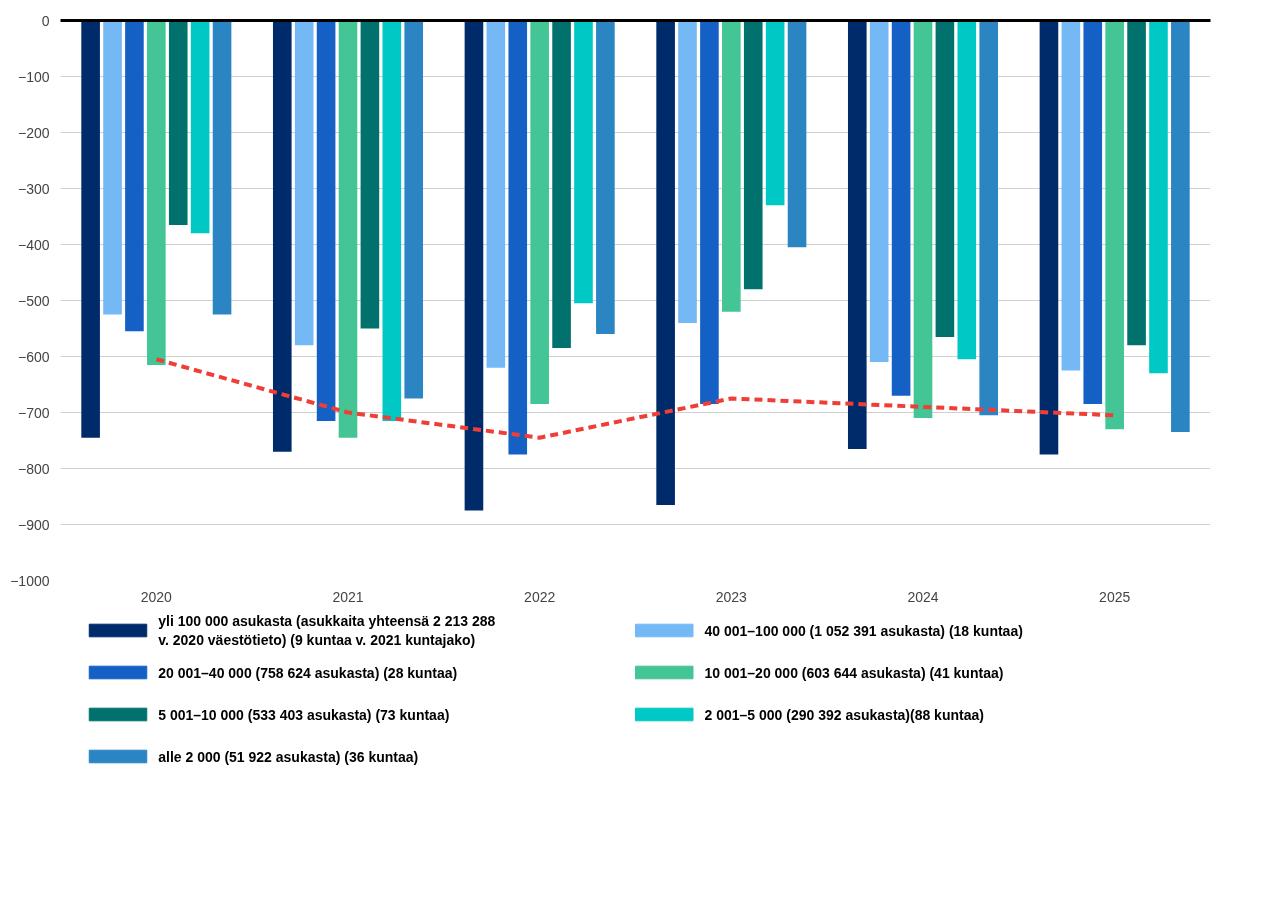  Describe the element at coordinates (731, 596) in the screenshot. I see `x-tick-label: 2023` at that location.